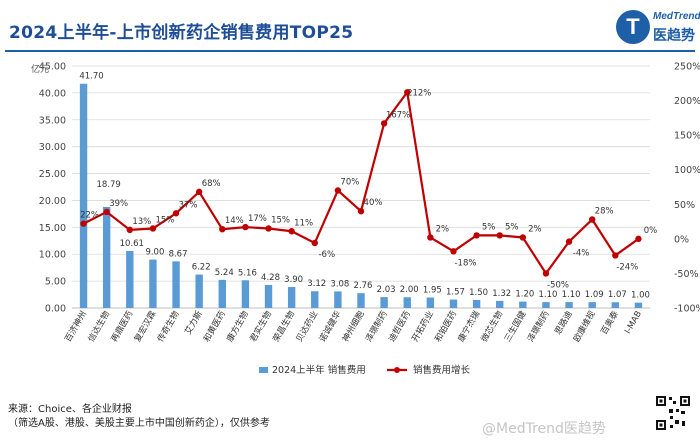  I want to click on y-right-tick-label: 150%, so click(687, 136).